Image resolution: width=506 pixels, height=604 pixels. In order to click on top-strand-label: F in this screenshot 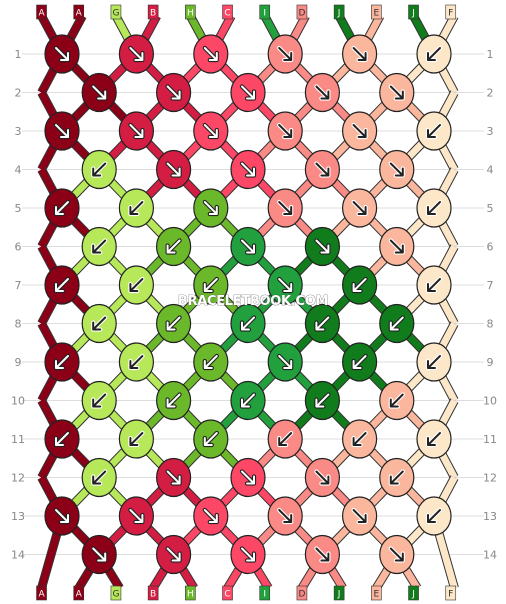, I will do `click(450, 14)`.